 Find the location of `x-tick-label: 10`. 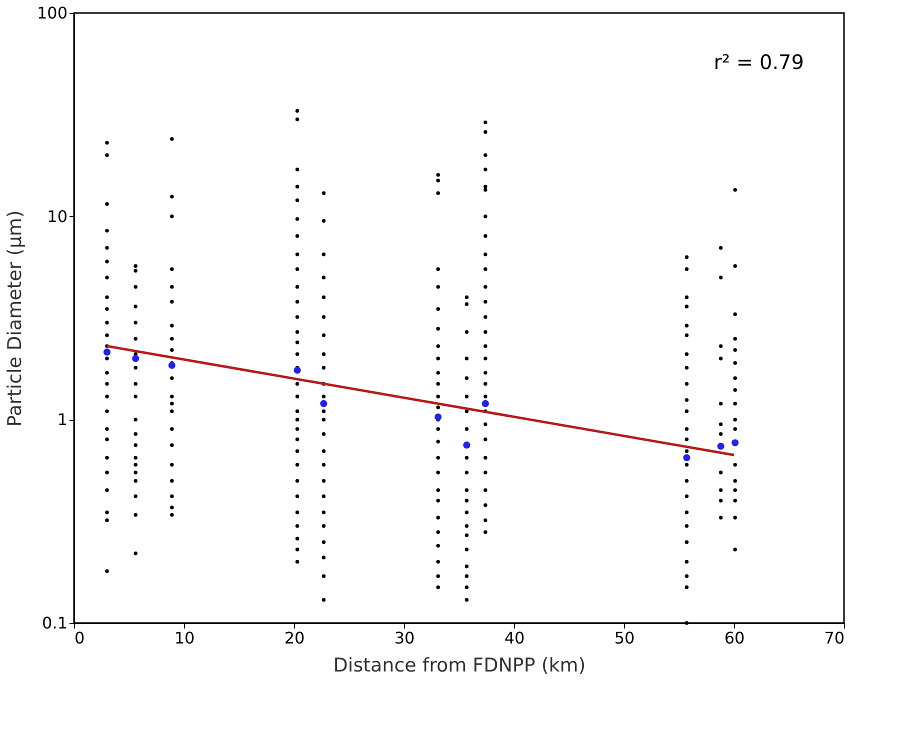

x-tick-label: 10 is located at coordinates (184, 638).